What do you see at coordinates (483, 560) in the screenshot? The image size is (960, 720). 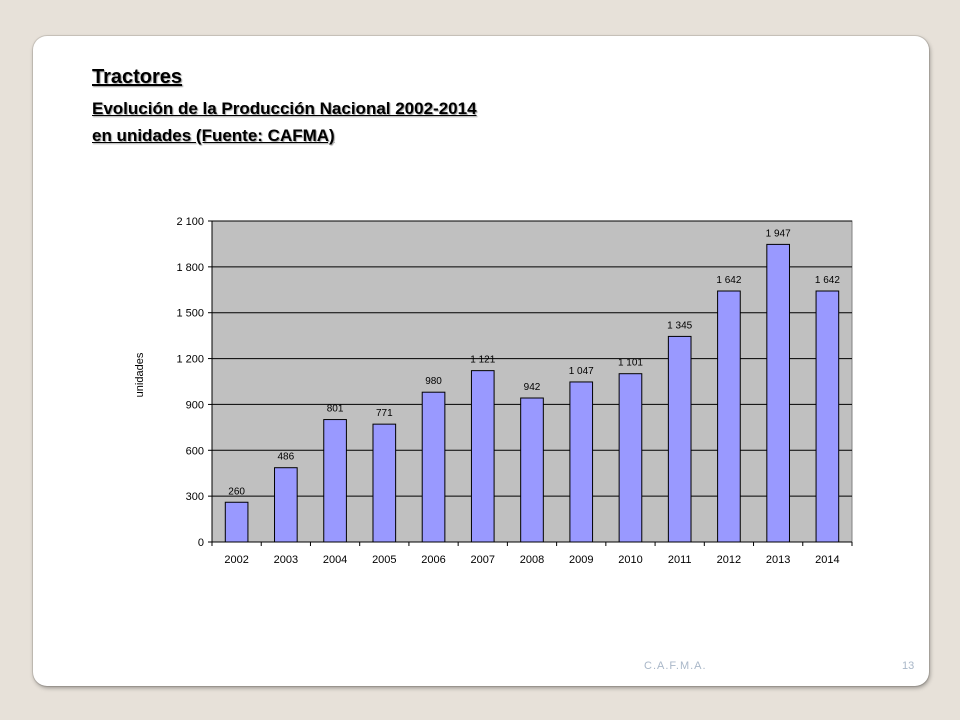 I see `x-tick-label: 2007` at bounding box center [483, 560].